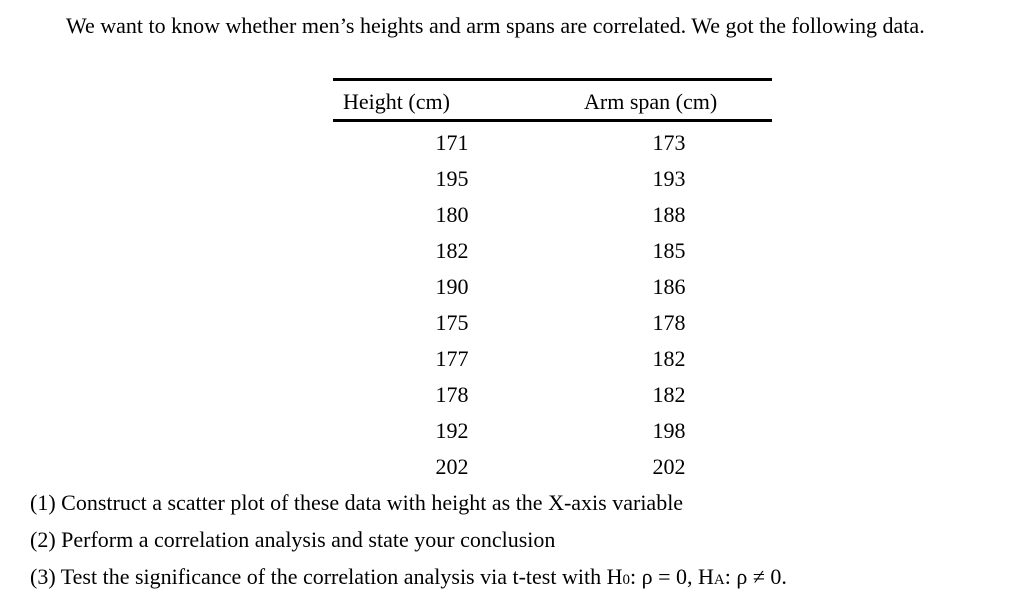 The width and height of the screenshot is (1021, 599). Describe the element at coordinates (669, 250) in the screenshot. I see `cell-arm-span: 185` at that location.